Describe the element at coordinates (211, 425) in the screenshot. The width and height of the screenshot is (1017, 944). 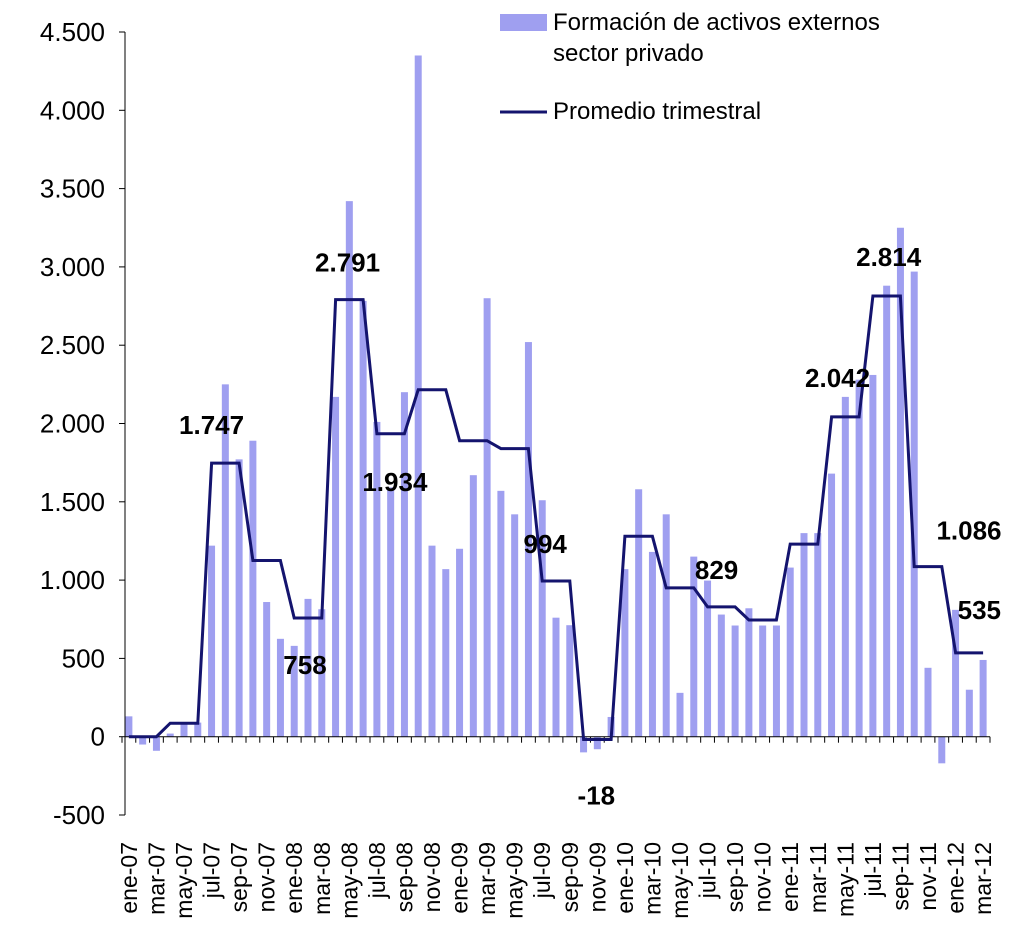
I see `data-label: 1.747` at that location.